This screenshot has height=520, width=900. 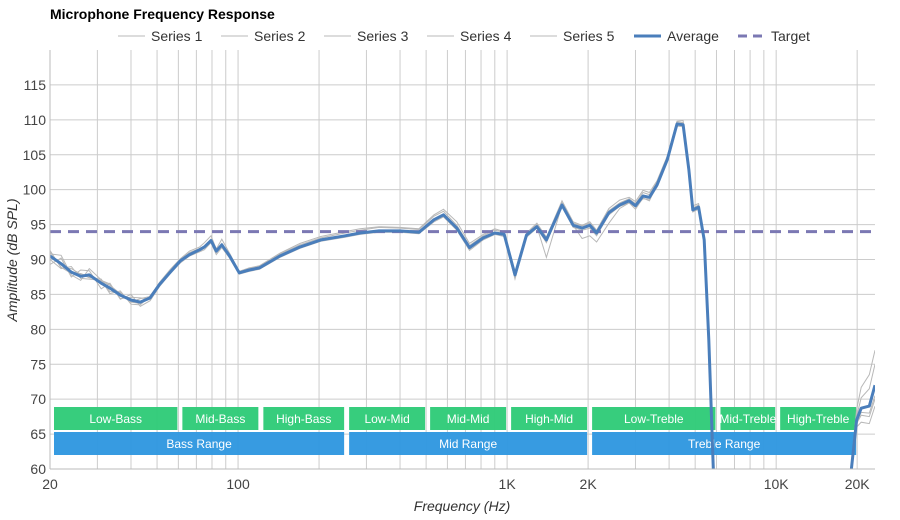 What do you see at coordinates (35, 85) in the screenshot?
I see `y-tick-label: 115` at bounding box center [35, 85].